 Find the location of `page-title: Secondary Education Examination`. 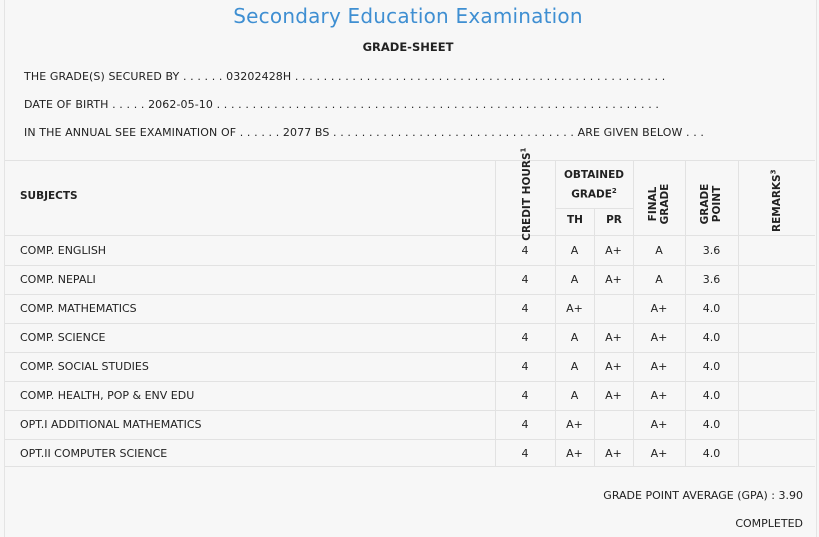

page-title: Secondary Education Examination is located at coordinates (408, 16).